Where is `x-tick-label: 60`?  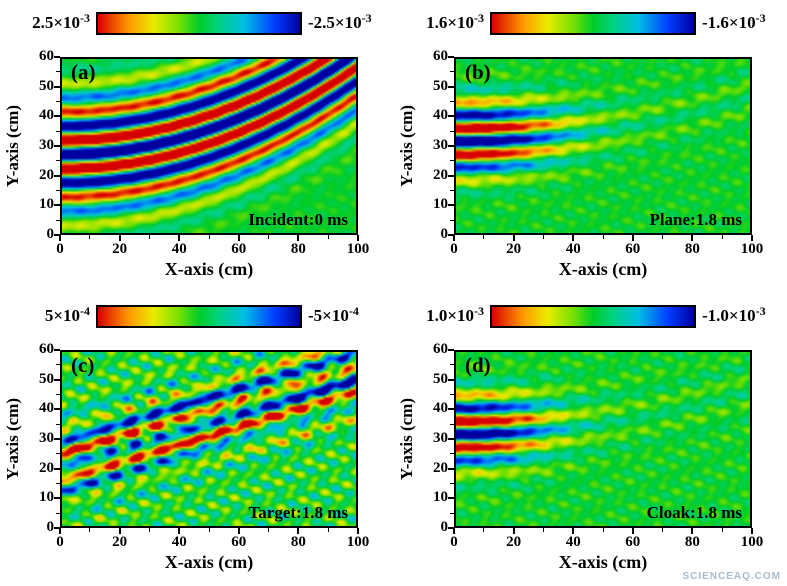 x-tick-label: 60 is located at coordinates (633, 542).